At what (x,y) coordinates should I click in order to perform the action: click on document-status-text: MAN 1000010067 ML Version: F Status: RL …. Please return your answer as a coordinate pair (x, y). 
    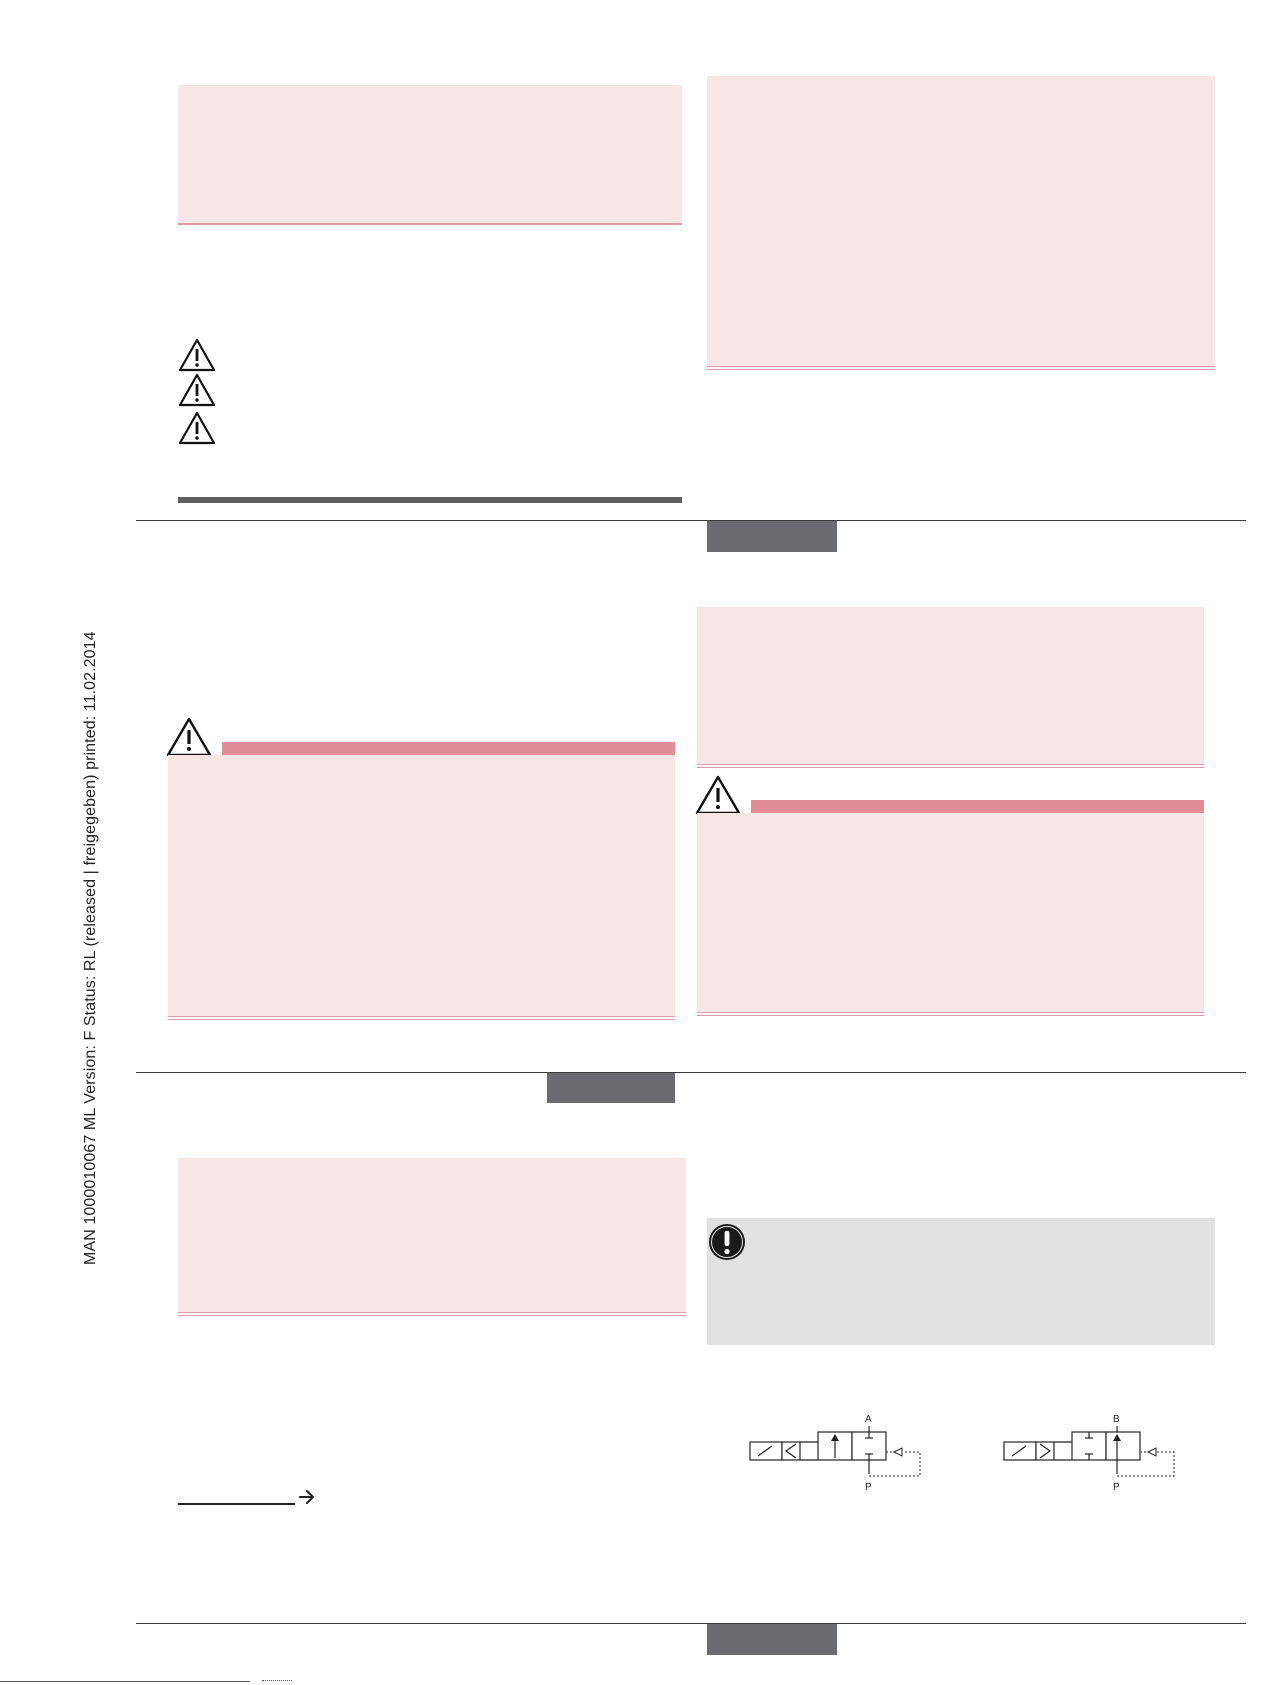
    Looking at the image, I should click on (90, 948).